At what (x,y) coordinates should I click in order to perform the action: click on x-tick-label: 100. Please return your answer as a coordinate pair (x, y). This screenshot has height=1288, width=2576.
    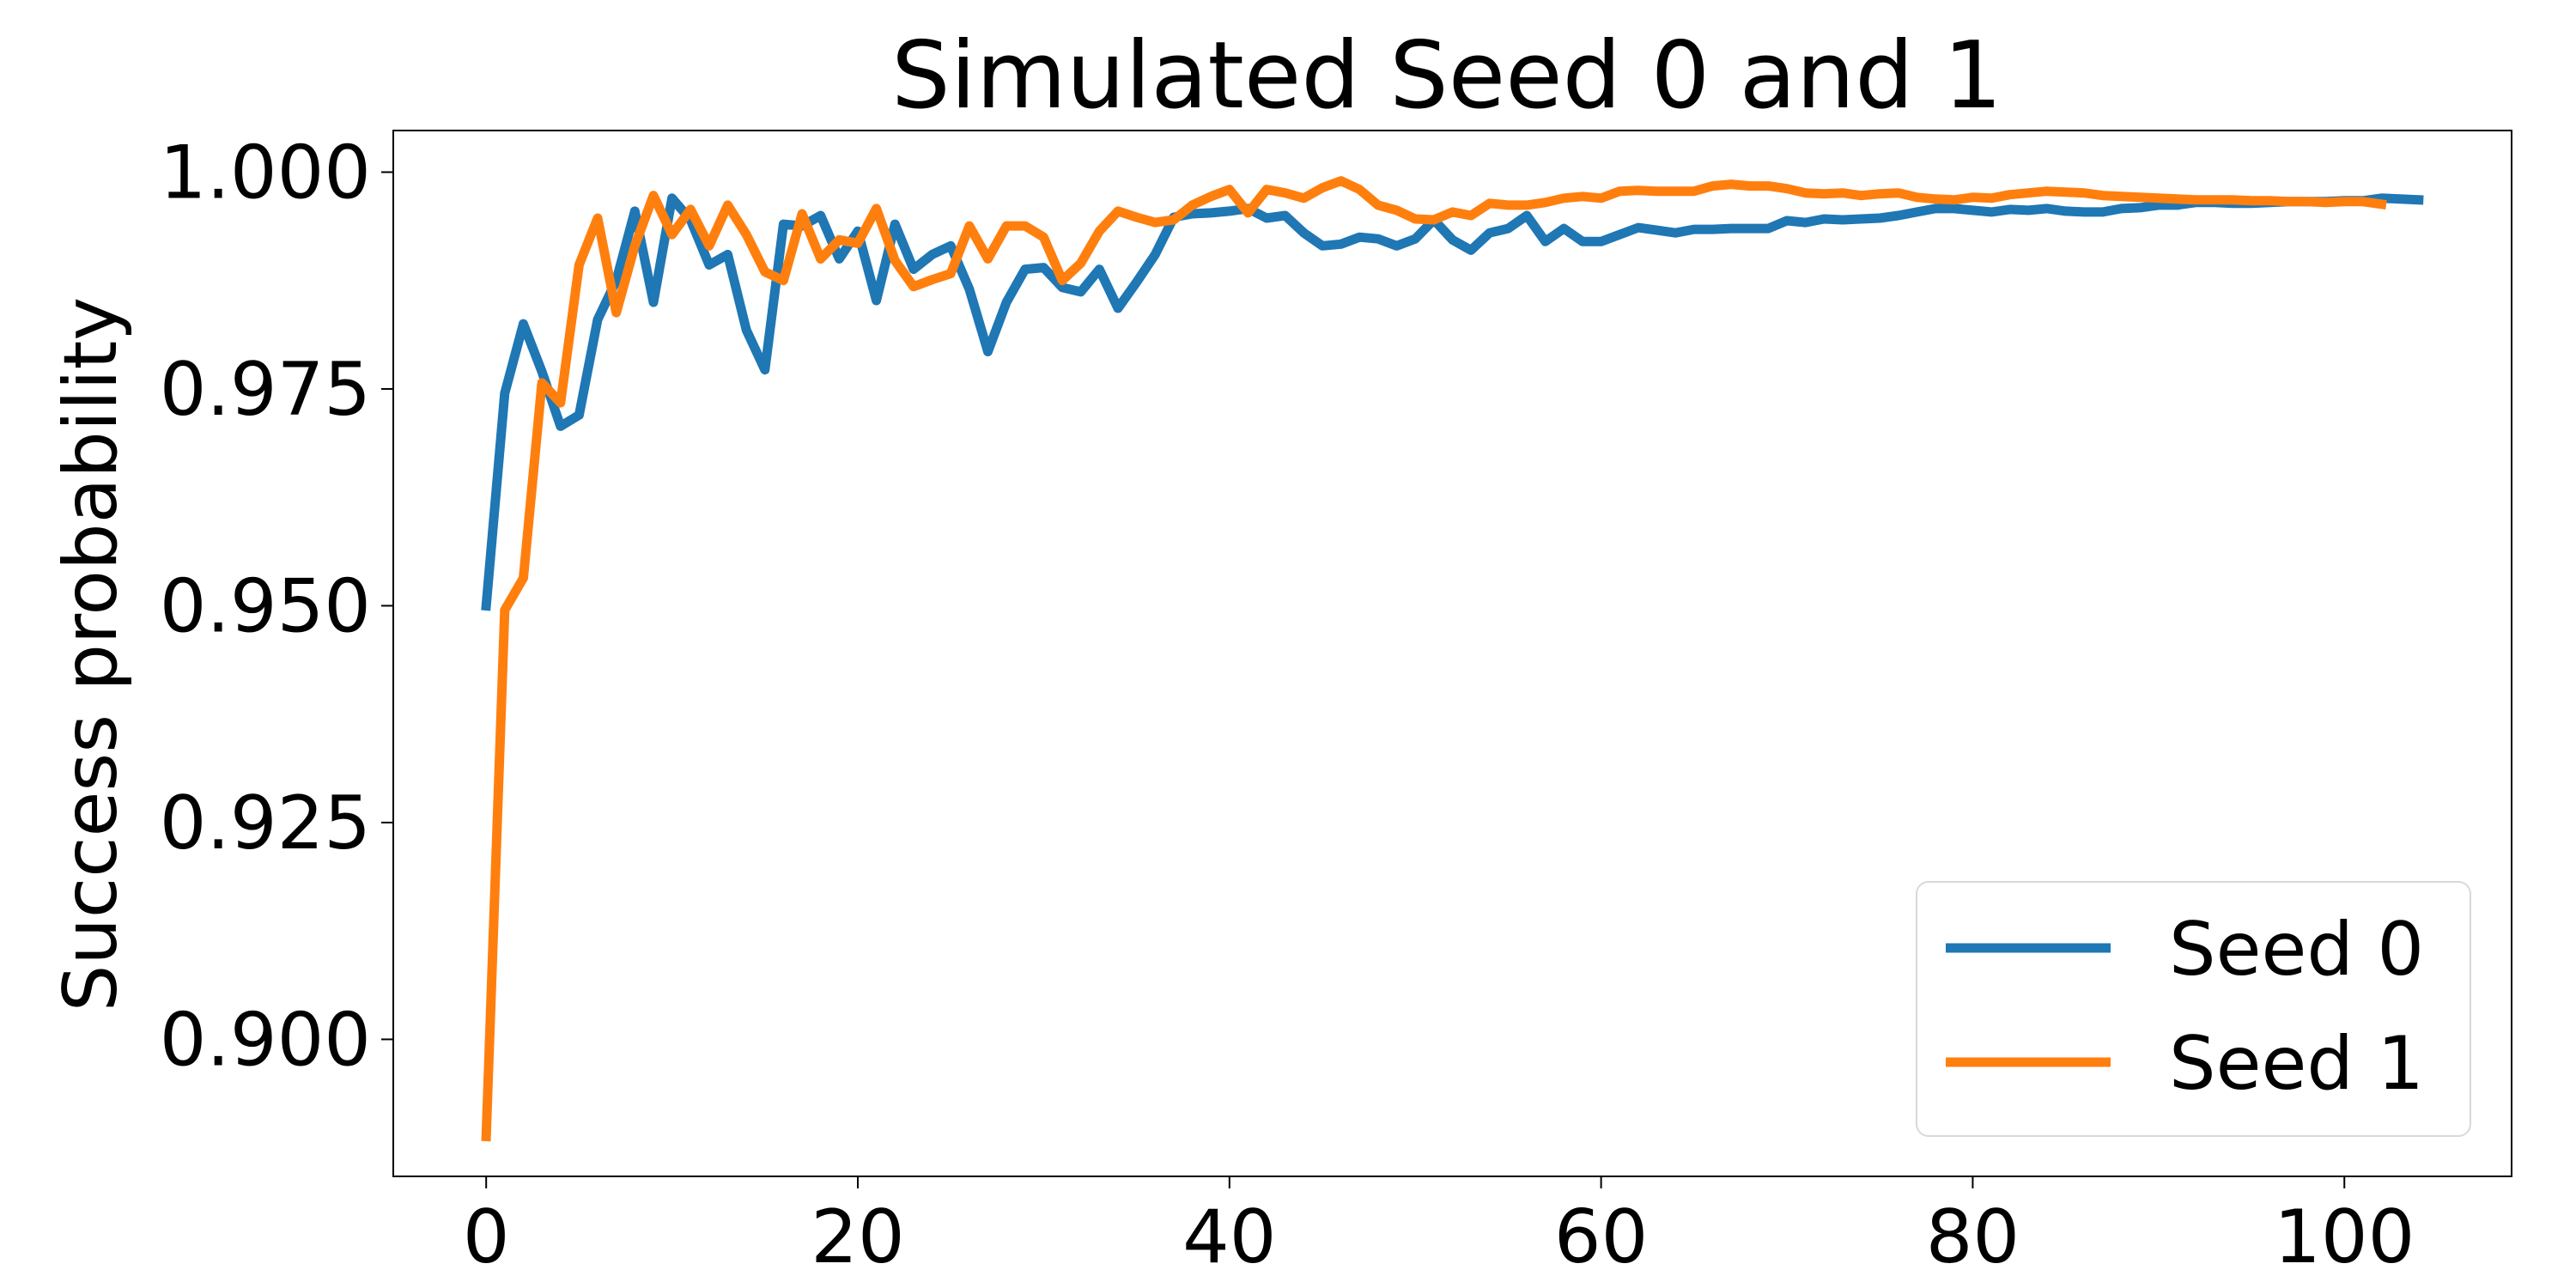
    Looking at the image, I should click on (2345, 1237).